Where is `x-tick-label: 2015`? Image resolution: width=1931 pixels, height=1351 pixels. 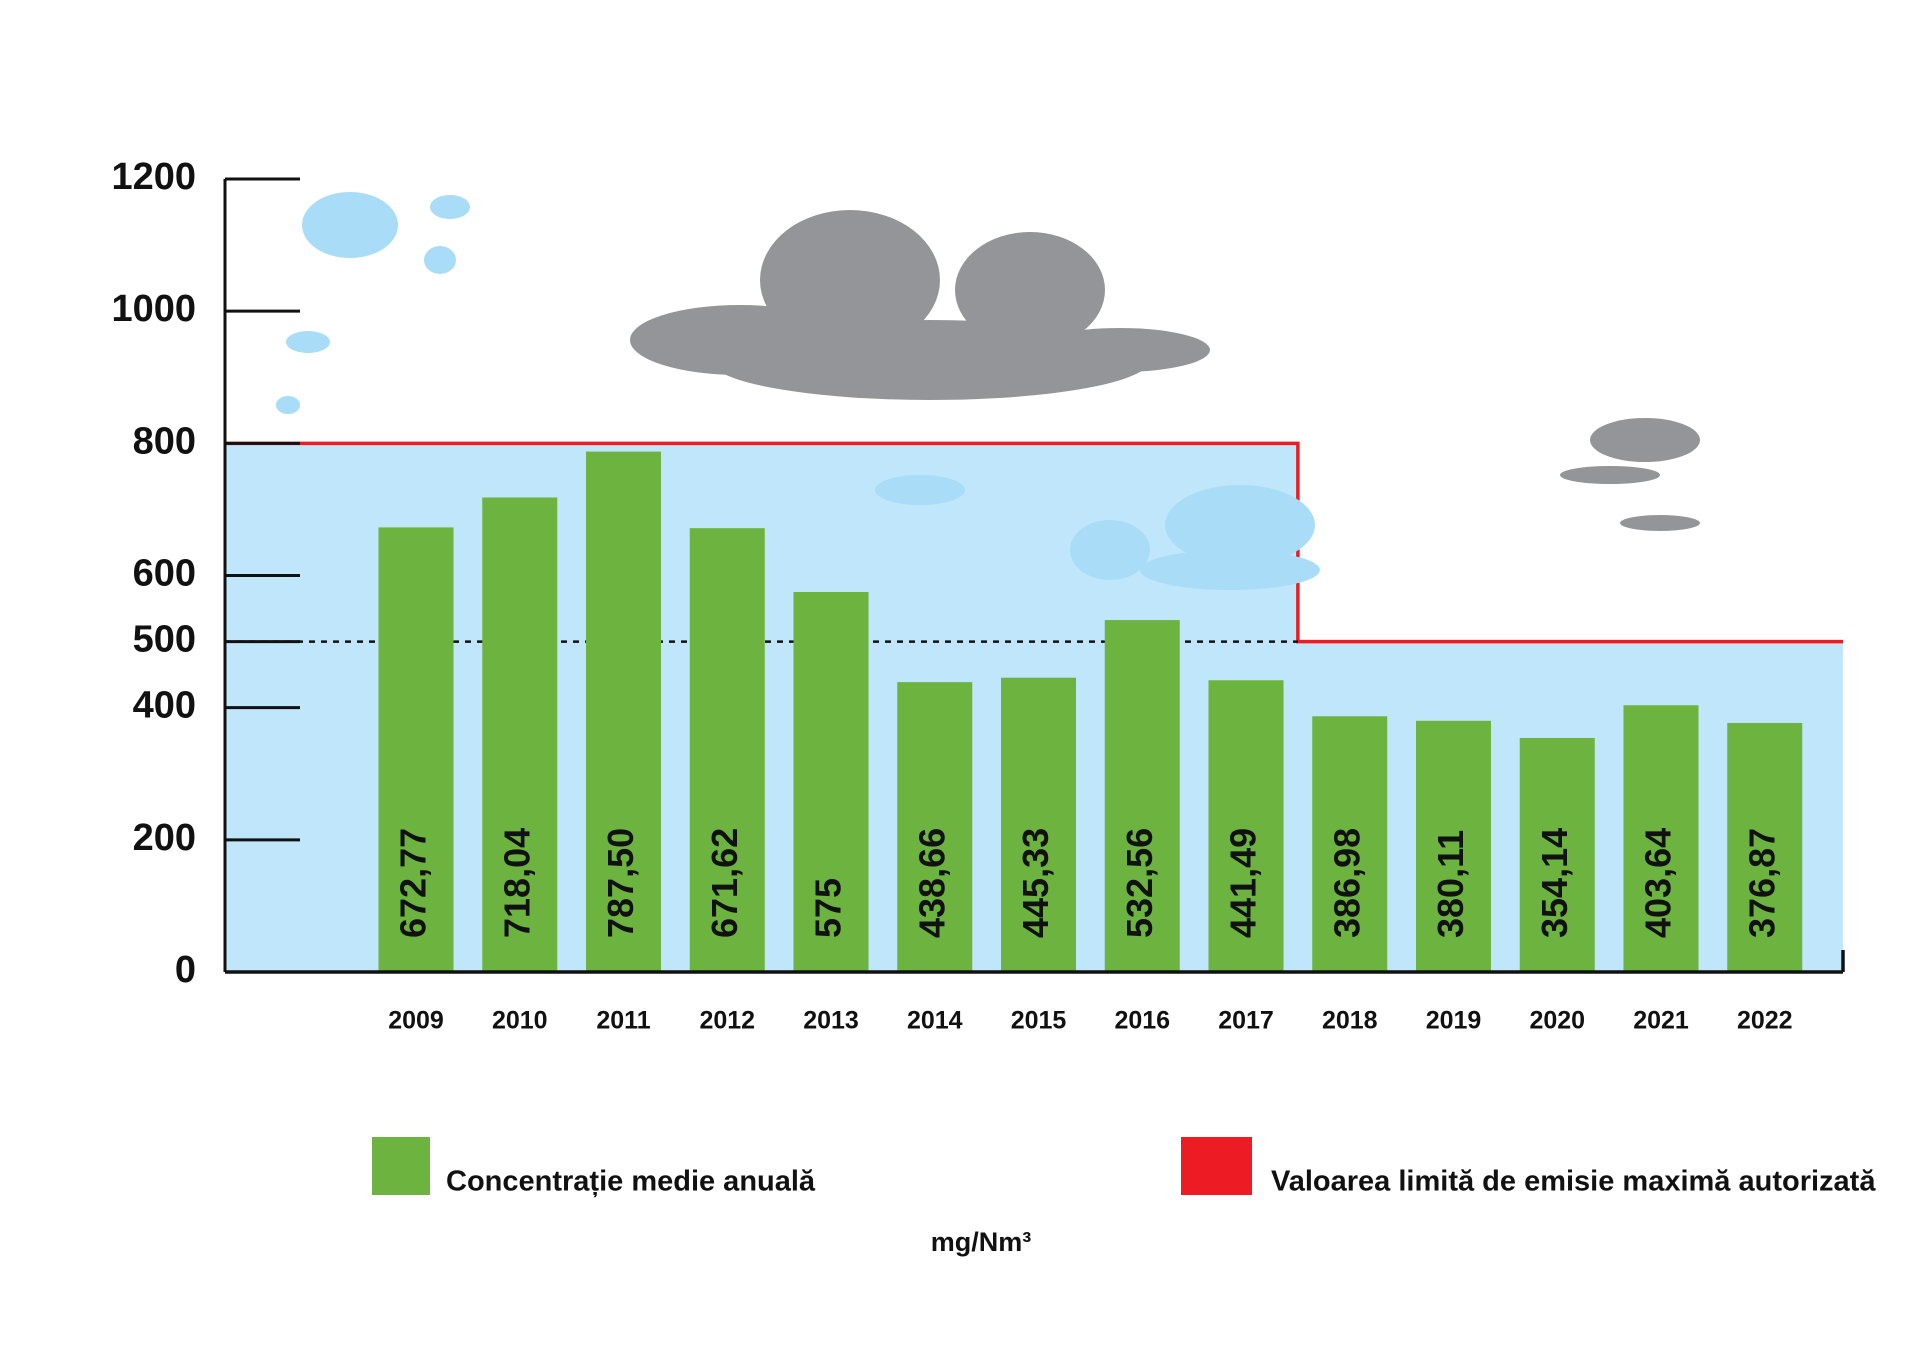 x-tick-label: 2015 is located at coordinates (1039, 1021).